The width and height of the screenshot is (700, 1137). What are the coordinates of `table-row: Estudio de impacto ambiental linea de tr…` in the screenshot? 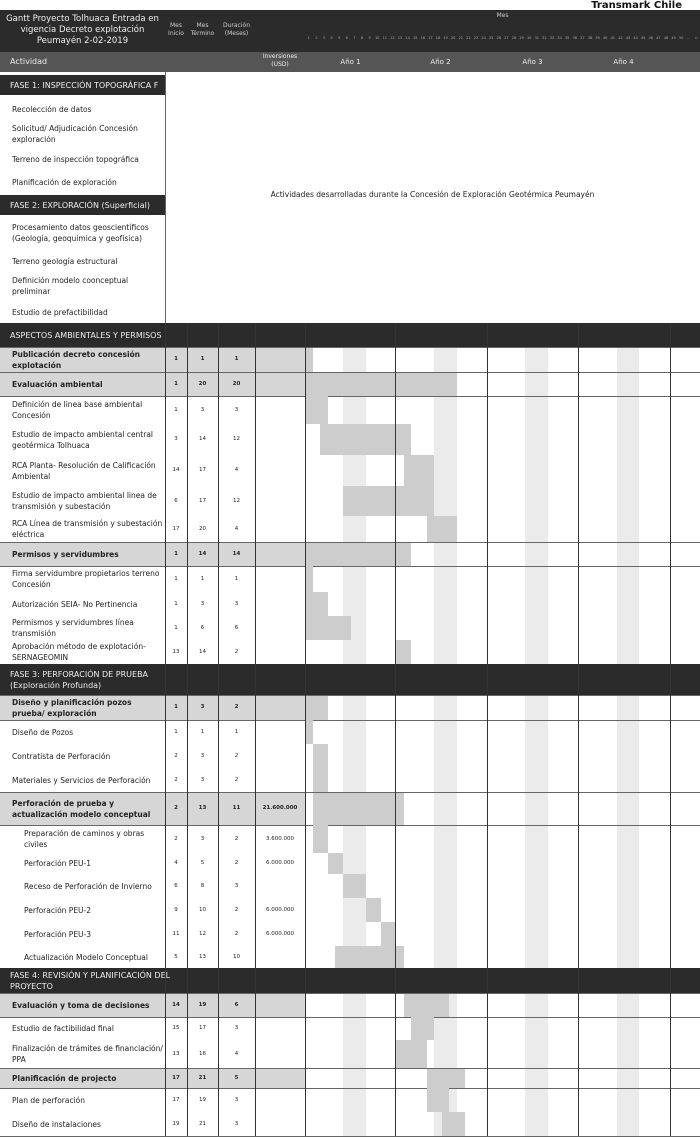 It's located at (350, 501).